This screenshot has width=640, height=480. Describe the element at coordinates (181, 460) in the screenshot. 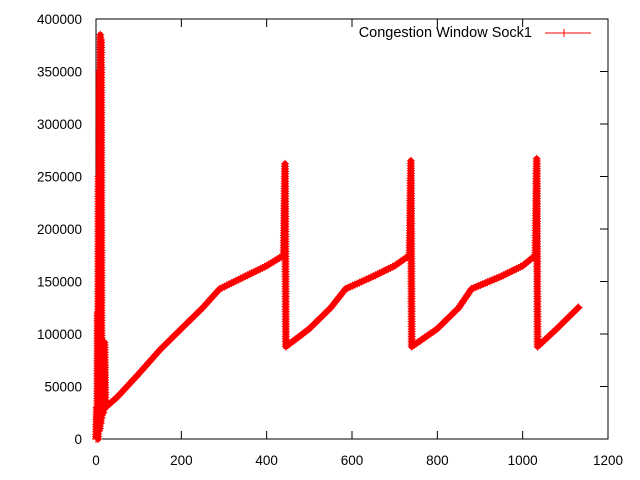

I see `x-tick-label: 200` at that location.